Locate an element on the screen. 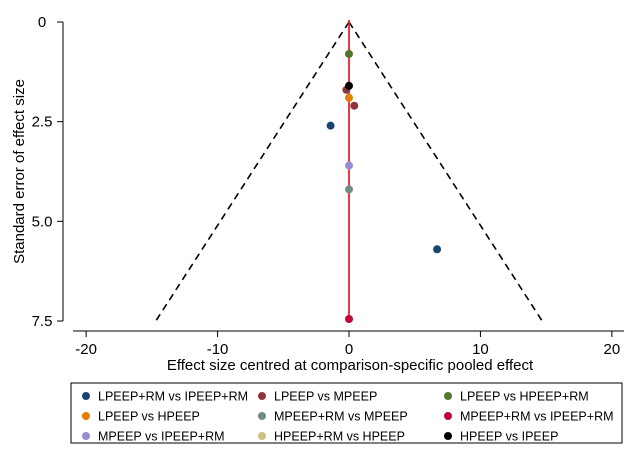  legend-label: LPEEP vs HPEEP is located at coordinates (149, 417).